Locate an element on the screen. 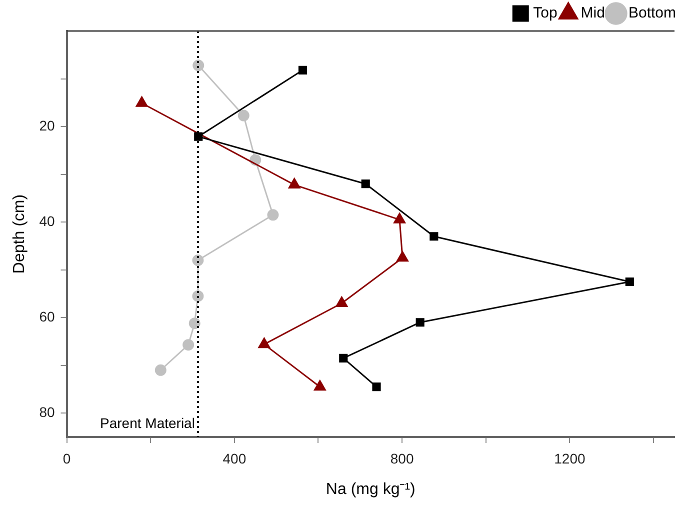 The height and width of the screenshot is (507, 682). y-tick-label: 80 is located at coordinates (47, 412).